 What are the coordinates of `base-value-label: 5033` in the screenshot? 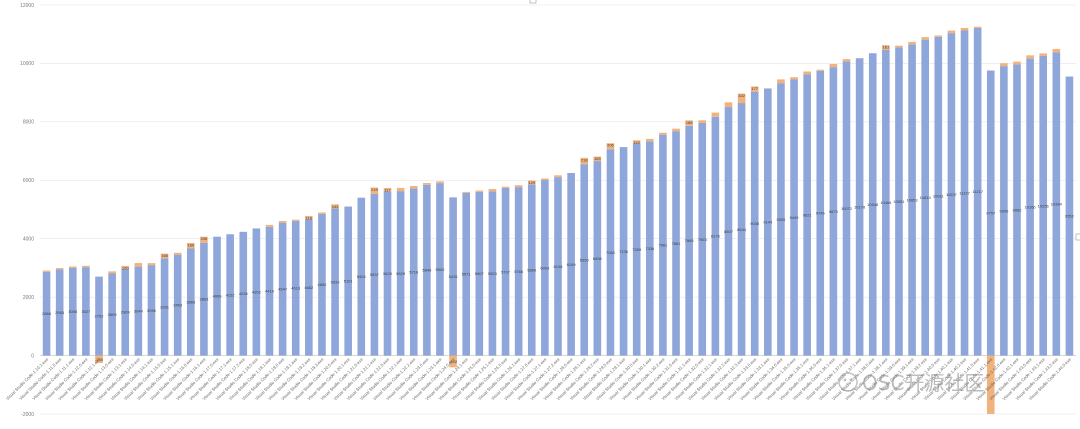 It's located at (336, 282).